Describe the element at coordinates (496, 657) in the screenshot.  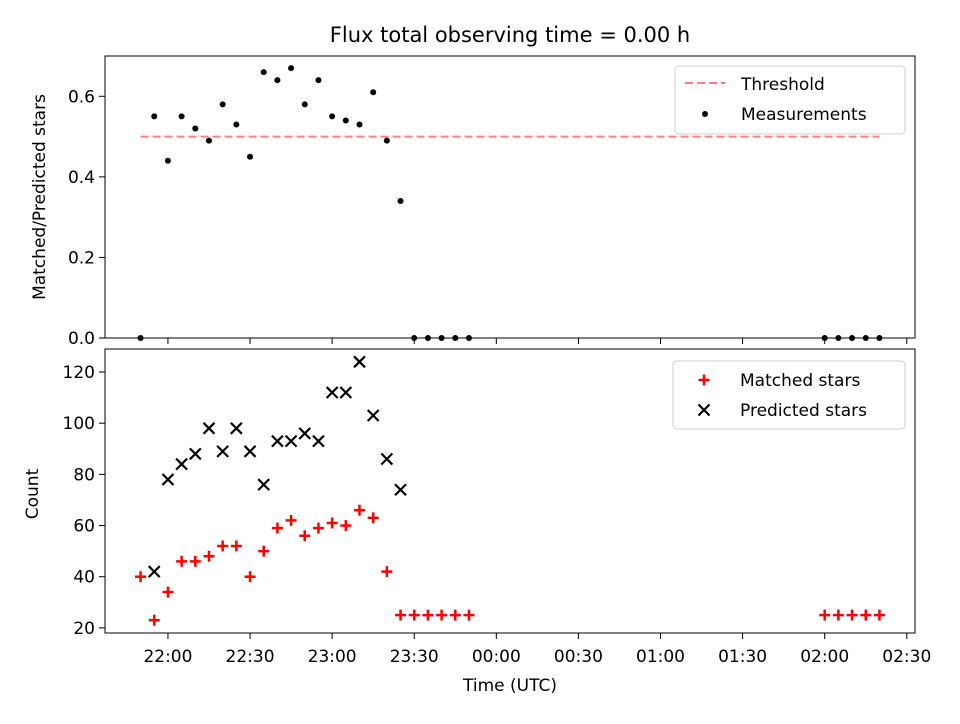
I see `bottom-x-tick-label: 00:00` at that location.